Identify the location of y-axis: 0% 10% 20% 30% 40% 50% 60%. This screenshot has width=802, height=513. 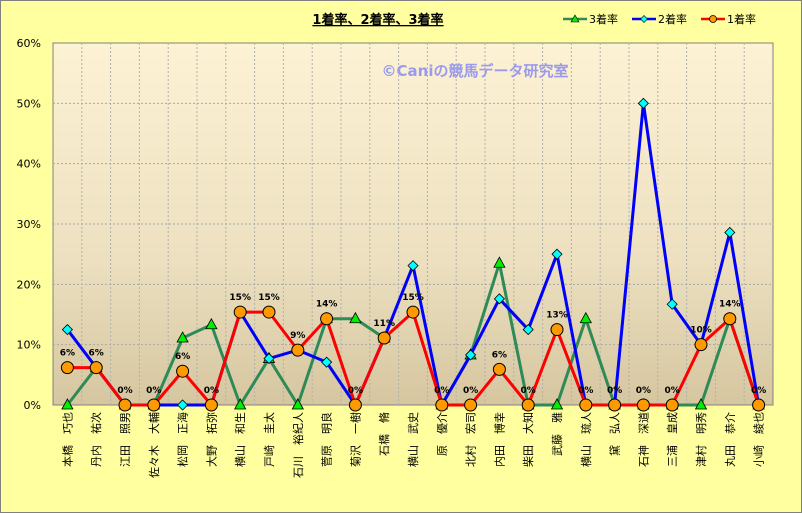
(29, 224).